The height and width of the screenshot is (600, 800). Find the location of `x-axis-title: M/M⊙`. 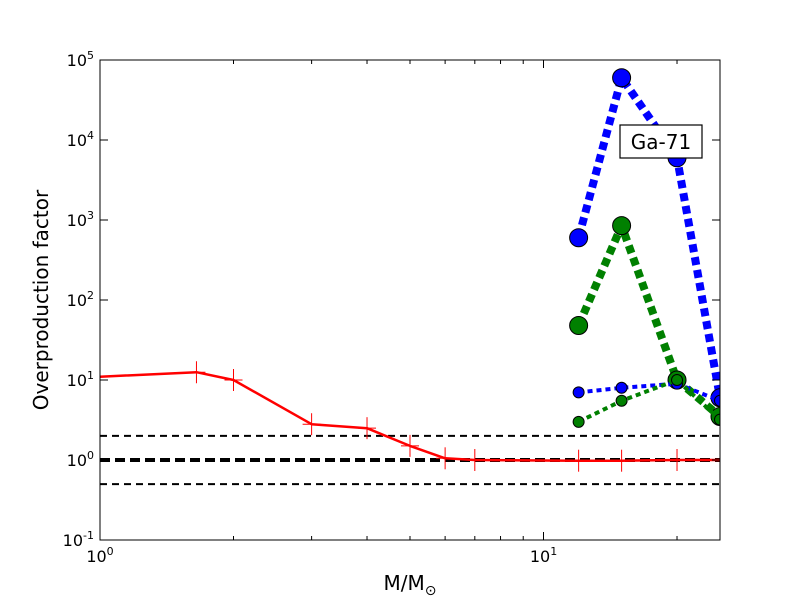

x-axis-title: M/M⊙ is located at coordinates (410, 585).